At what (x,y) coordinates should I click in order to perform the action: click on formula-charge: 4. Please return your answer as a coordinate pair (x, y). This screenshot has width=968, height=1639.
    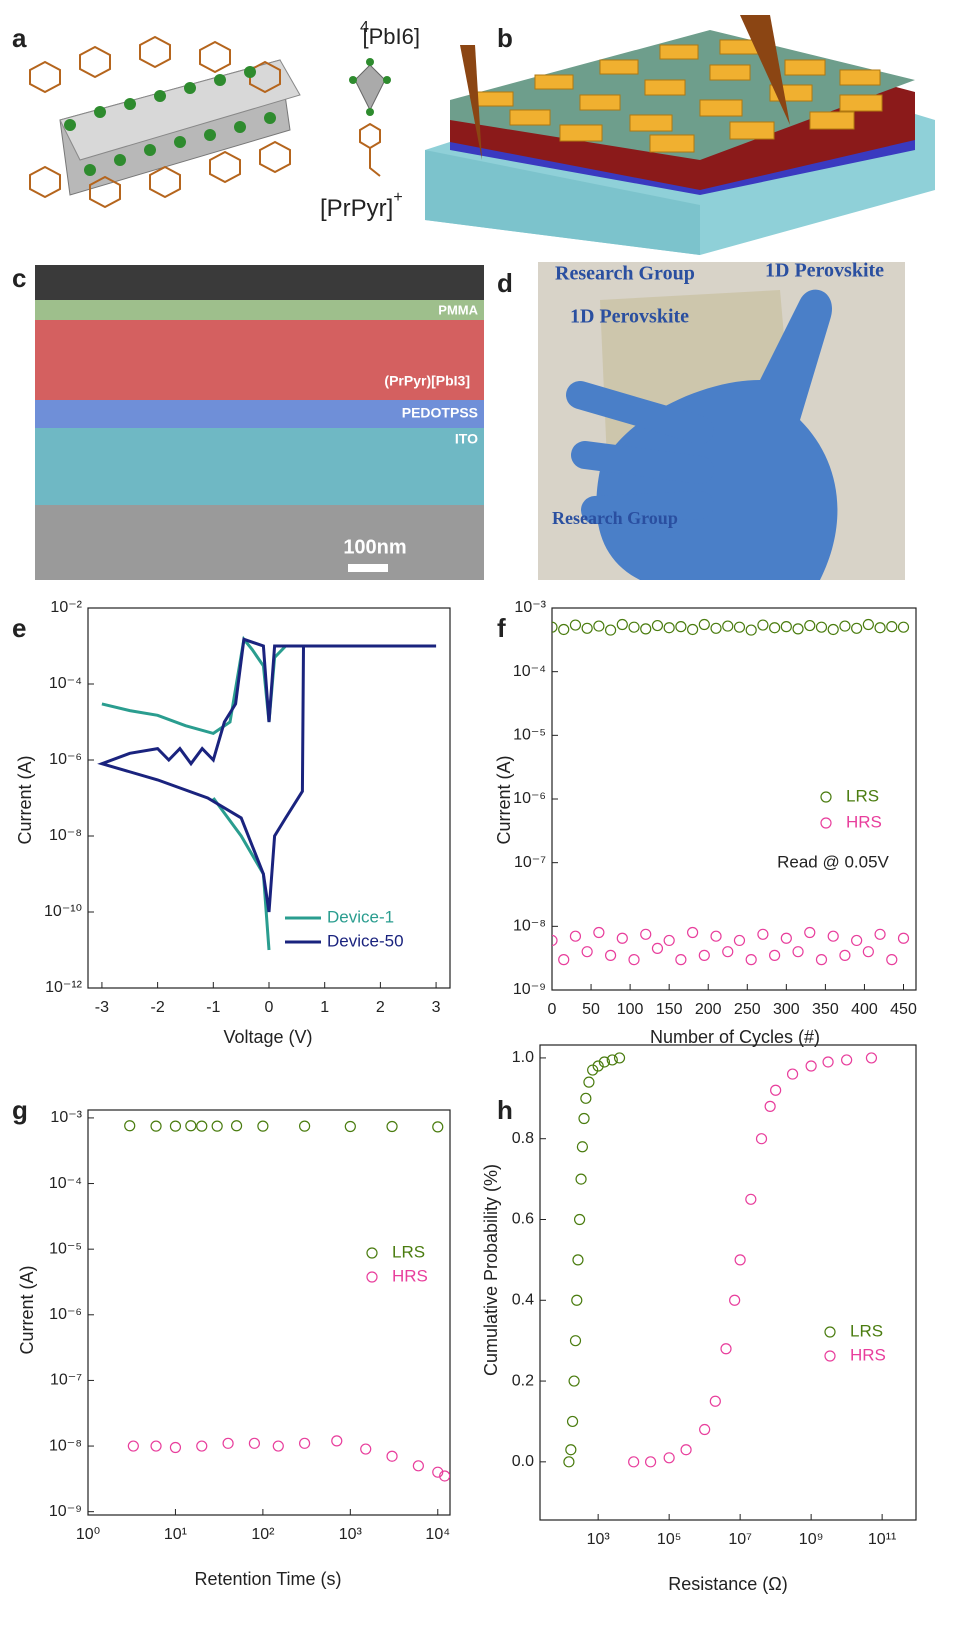
    Looking at the image, I should click on (364, 27).